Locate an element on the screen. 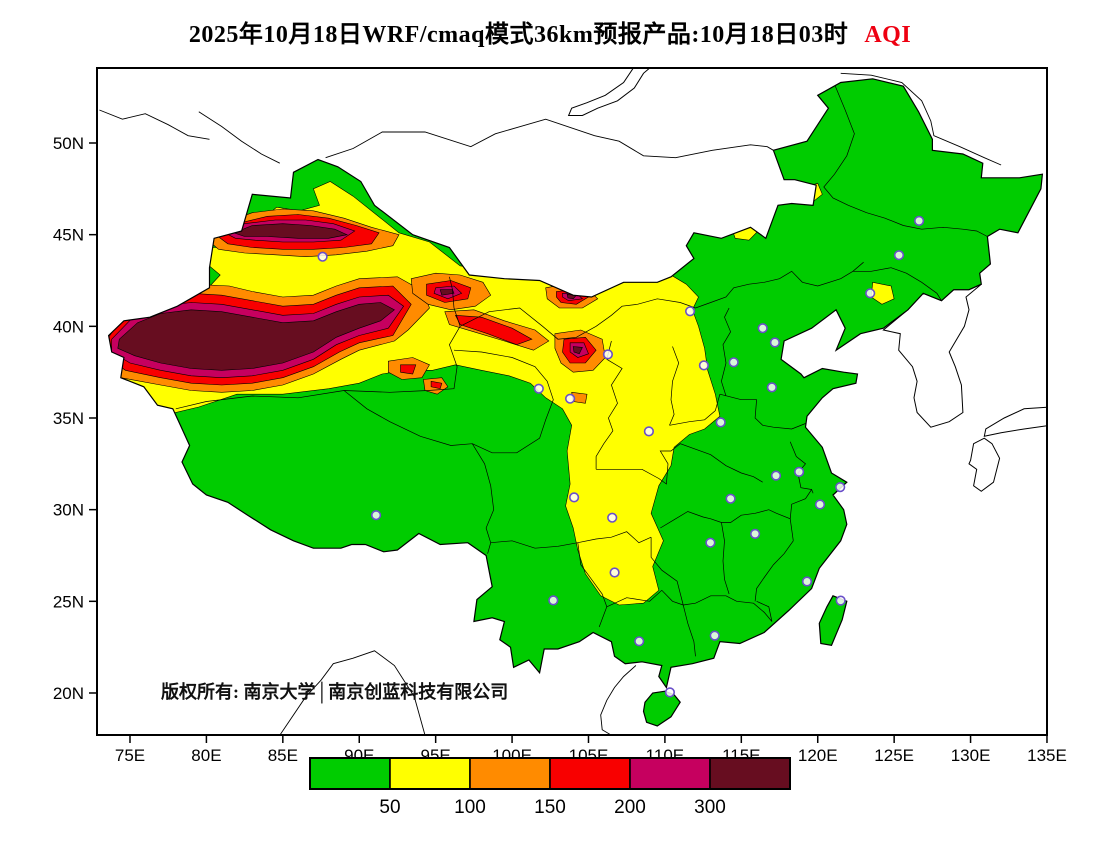 This screenshot has width=1100, height=850. y-tick-label: 20N is located at coordinates (68, 693).